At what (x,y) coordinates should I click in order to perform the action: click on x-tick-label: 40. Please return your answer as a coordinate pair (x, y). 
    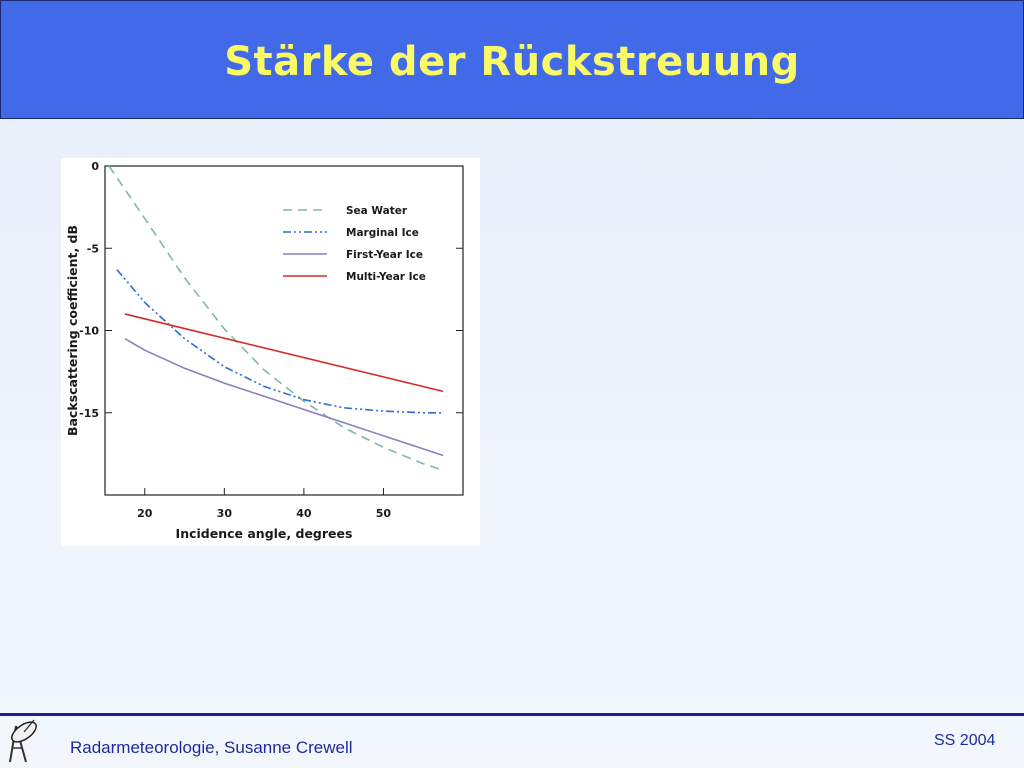
    Looking at the image, I should click on (304, 513).